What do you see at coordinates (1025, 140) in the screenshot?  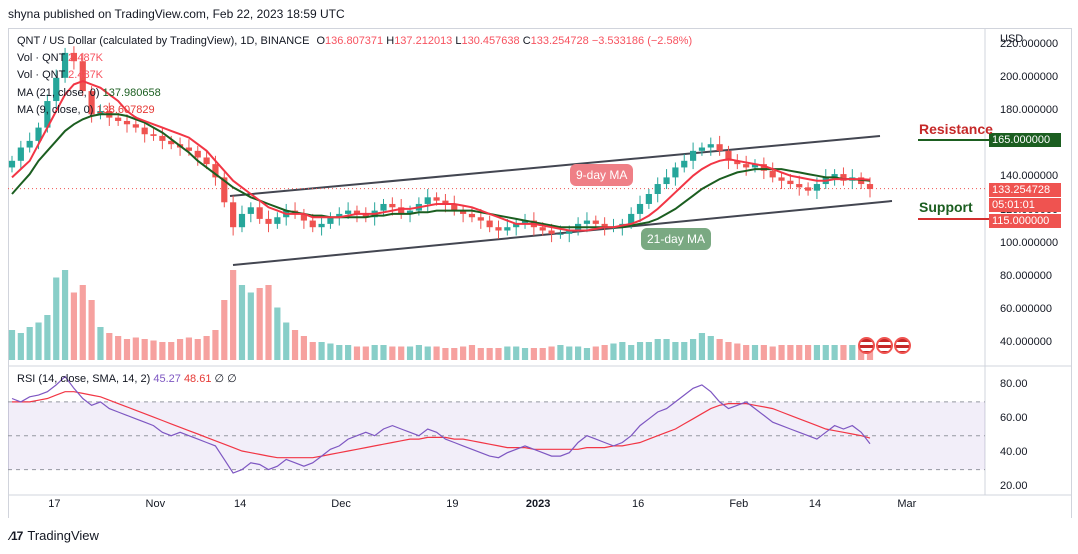 I see `resistance-price-tag: 165.000000` at bounding box center [1025, 140].